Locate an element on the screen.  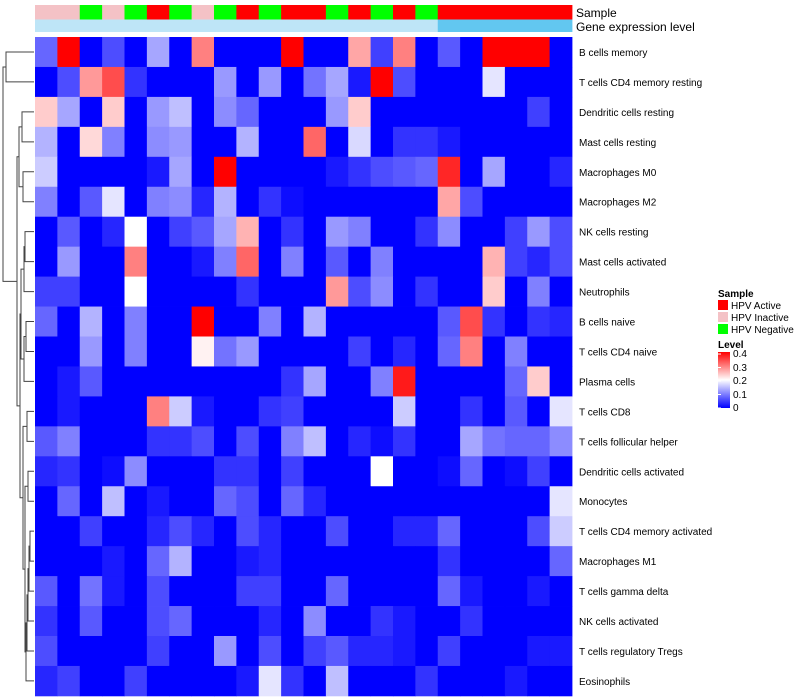
row-label: Mast cells resting is located at coordinates (617, 143).